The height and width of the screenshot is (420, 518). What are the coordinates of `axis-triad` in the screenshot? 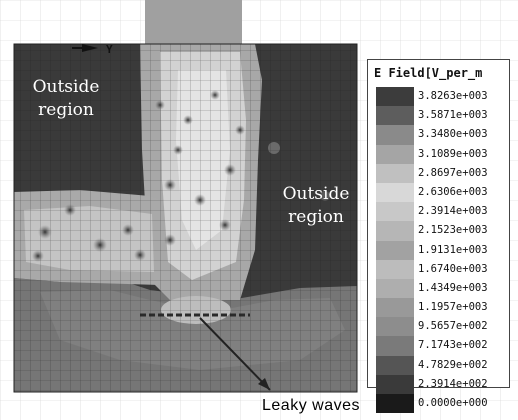 It's located at (85, 48).